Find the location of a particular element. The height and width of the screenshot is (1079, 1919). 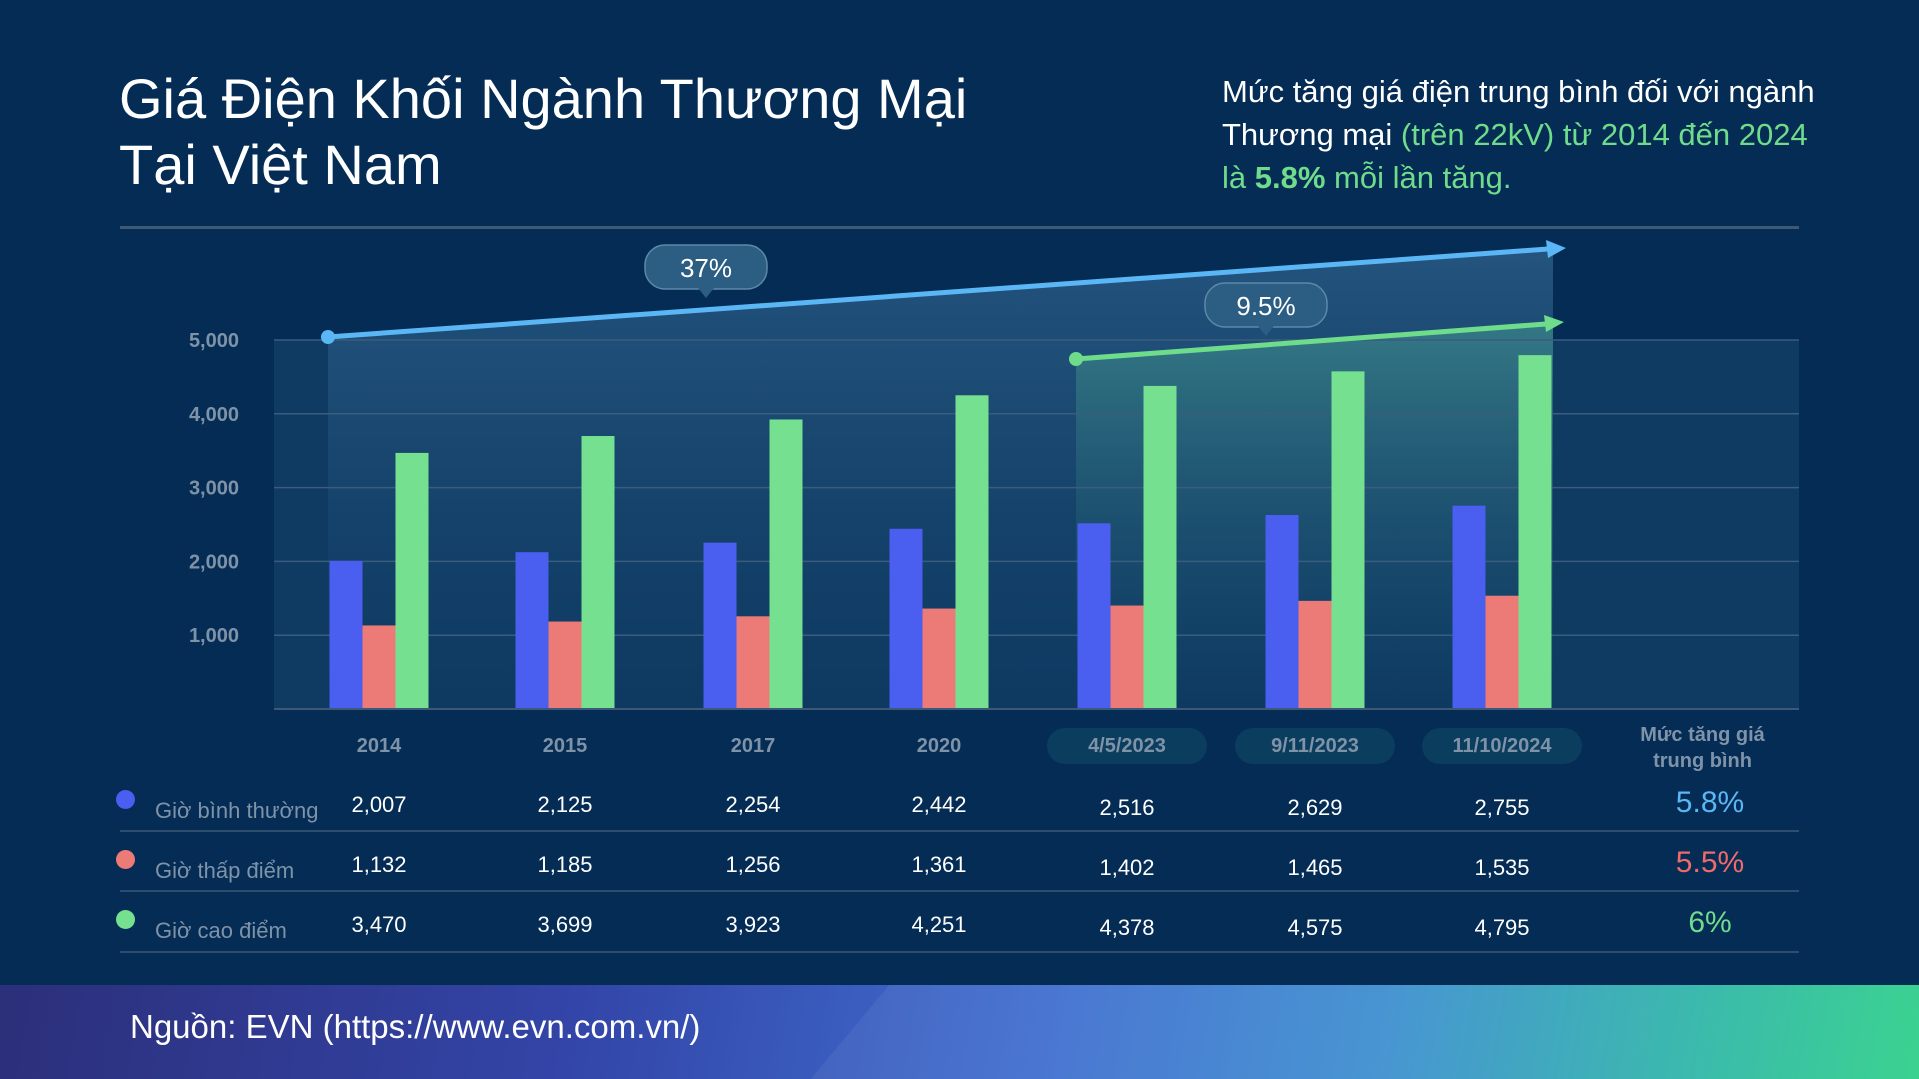

avg-increase: 5.5% is located at coordinates (1710, 862).